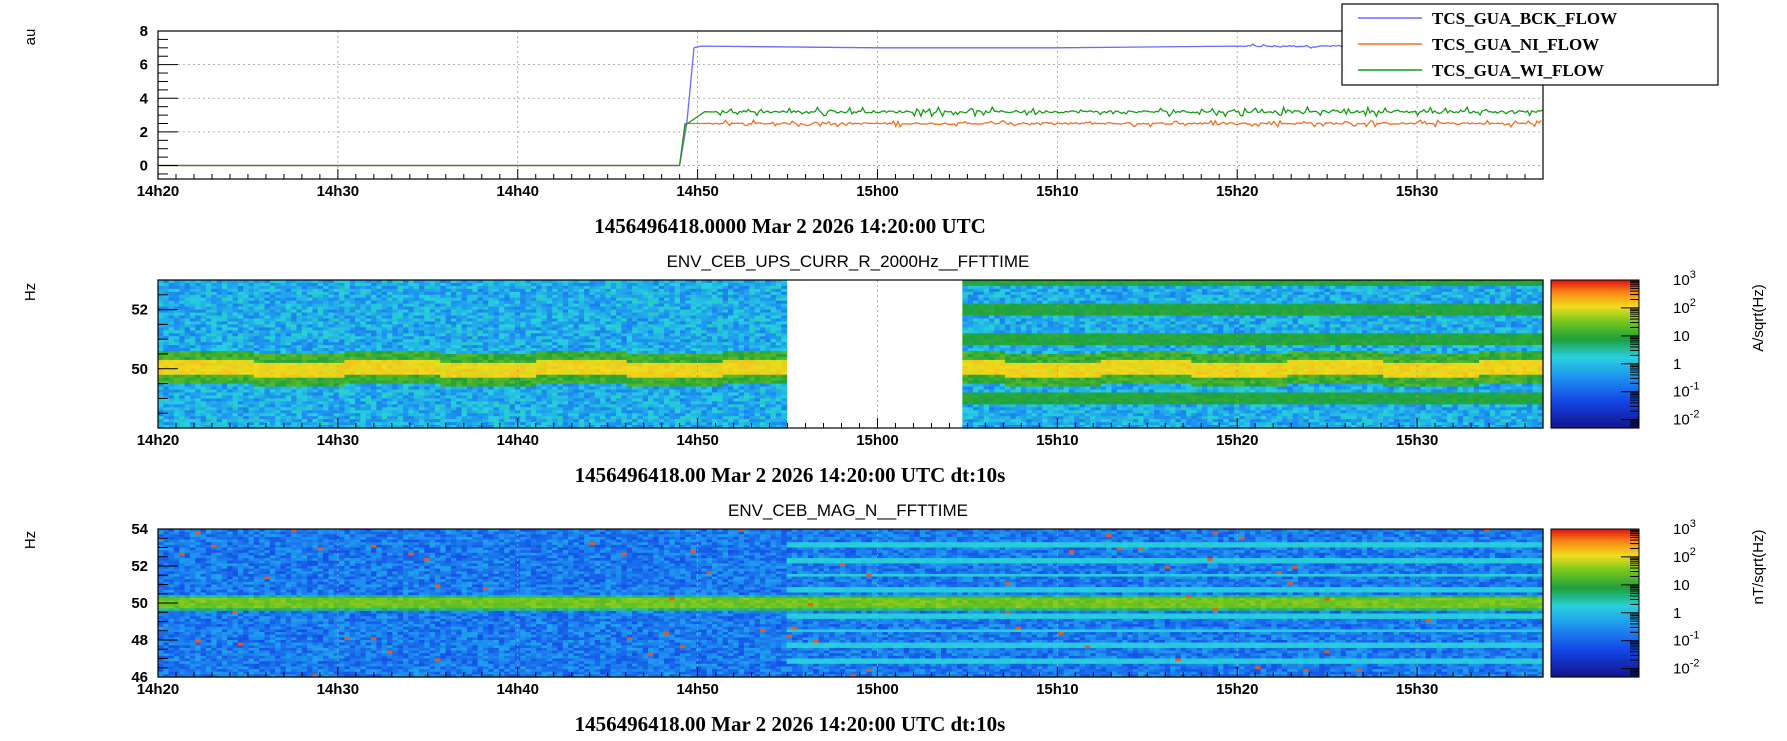 Image resolution: width=1787 pixels, height=741 pixels. What do you see at coordinates (1417, 191) in the screenshot?
I see `x-tick-label: 15h30` at bounding box center [1417, 191].